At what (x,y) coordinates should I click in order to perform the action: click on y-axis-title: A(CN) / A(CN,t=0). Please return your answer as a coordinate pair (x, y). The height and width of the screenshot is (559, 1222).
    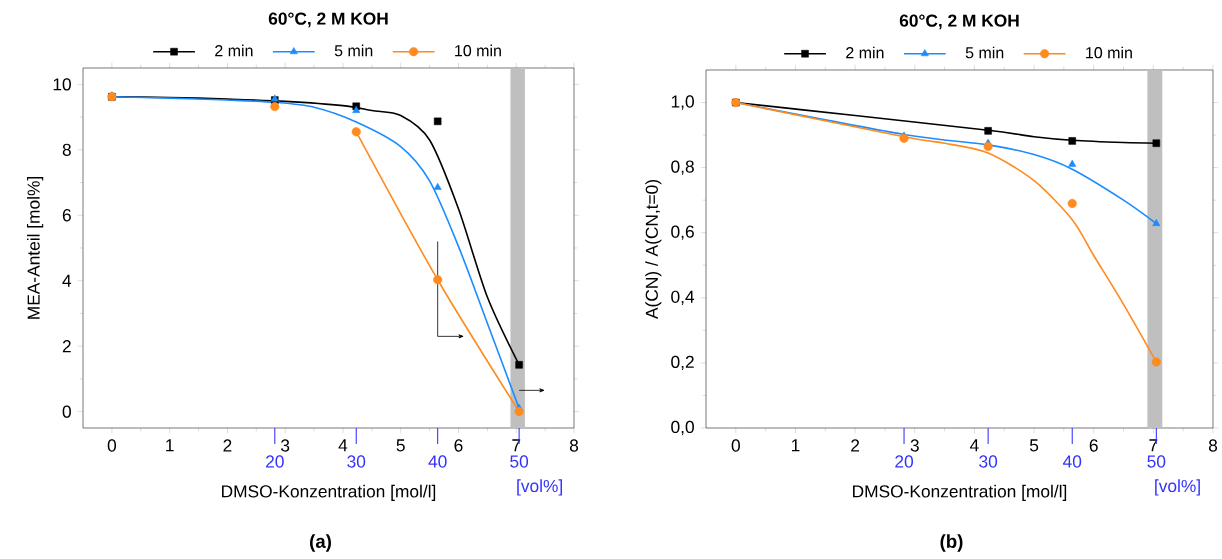
    Looking at the image, I should click on (653, 250).